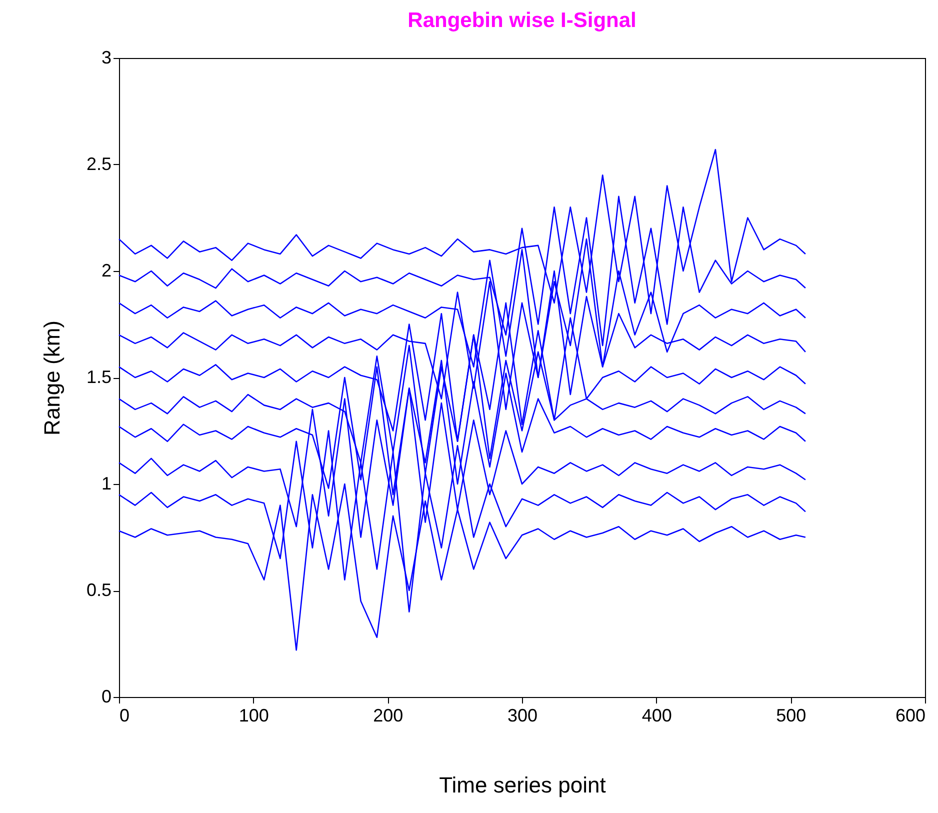  I want to click on chart-title: Rangebin wise I-Signal, so click(522, 20).